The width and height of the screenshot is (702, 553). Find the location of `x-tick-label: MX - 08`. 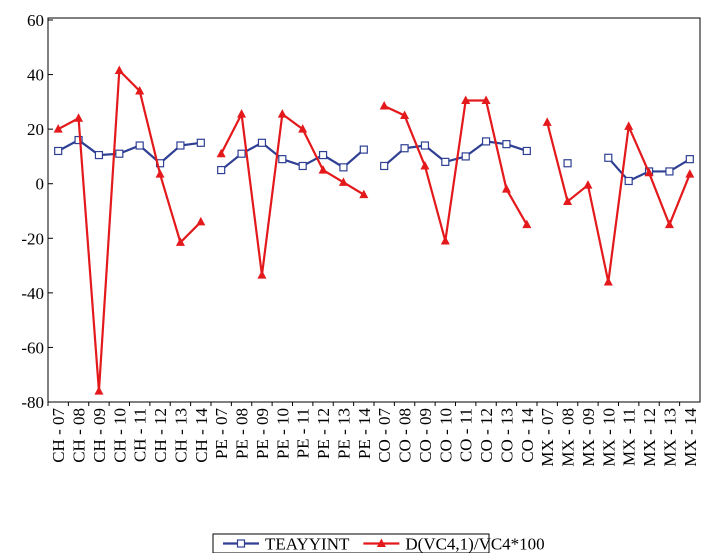

x-tick-label: MX - 08 is located at coordinates (568, 437).